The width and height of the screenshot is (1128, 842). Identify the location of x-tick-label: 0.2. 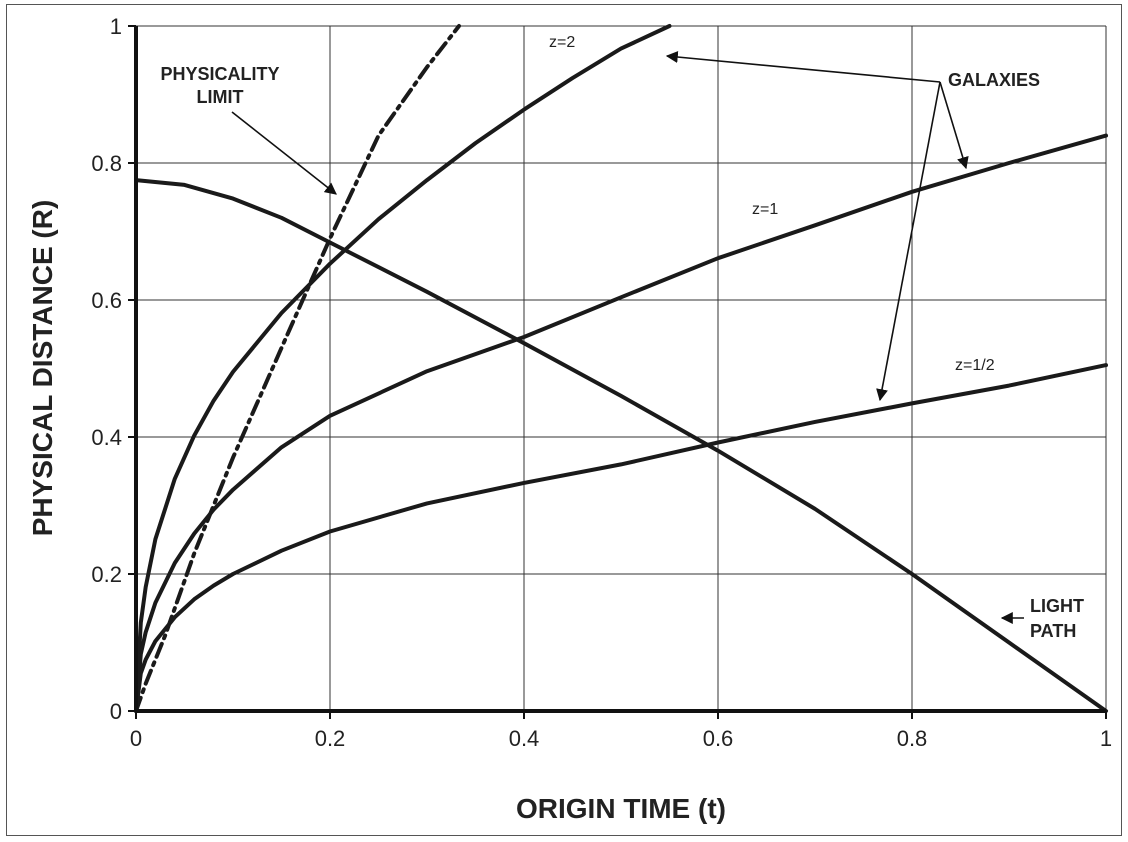
(330, 738).